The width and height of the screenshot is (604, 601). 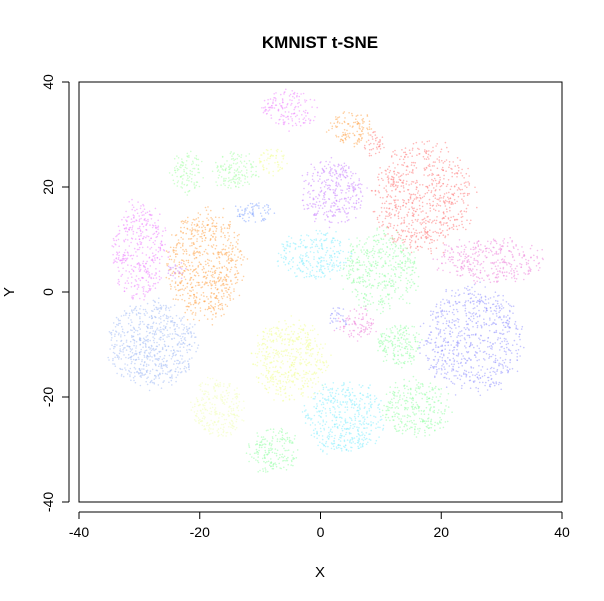 I want to click on x-axis-label: X, so click(x=320, y=572).